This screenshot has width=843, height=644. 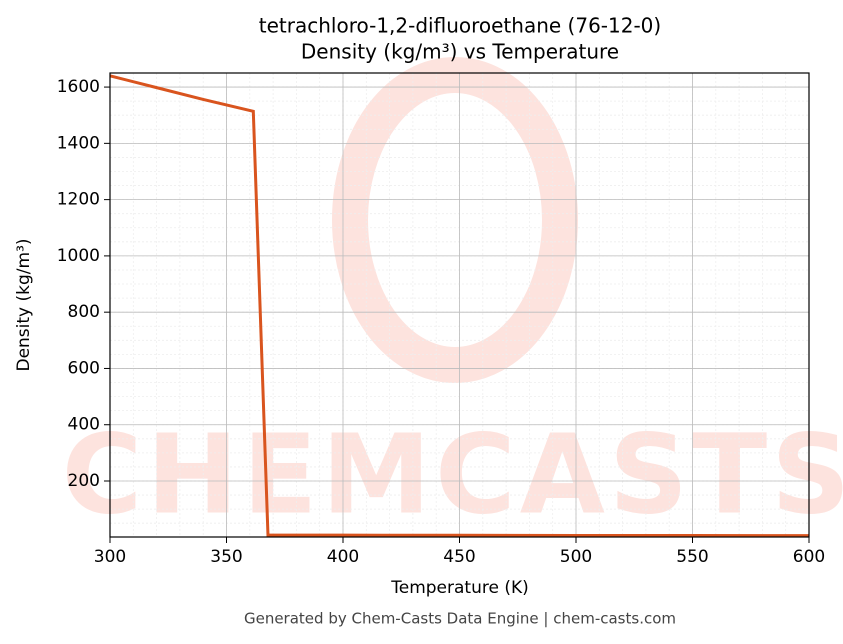 I want to click on watermark-logo, so click(x=455, y=220).